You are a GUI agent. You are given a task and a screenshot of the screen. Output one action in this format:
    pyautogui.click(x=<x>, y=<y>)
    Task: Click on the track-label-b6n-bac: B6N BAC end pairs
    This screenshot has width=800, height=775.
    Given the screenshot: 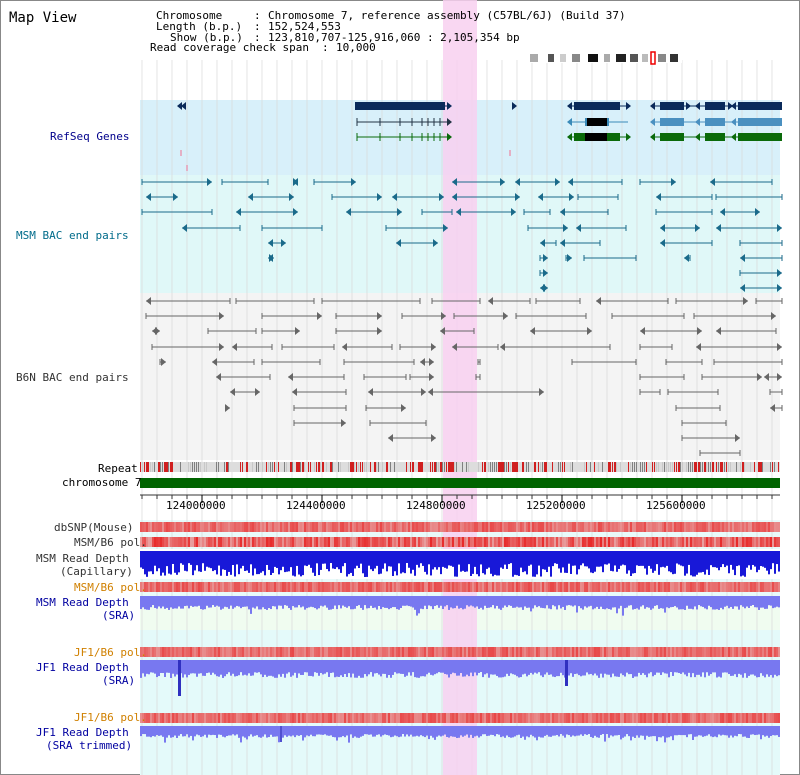 What is the action you would take?
    pyautogui.click(x=72, y=377)
    